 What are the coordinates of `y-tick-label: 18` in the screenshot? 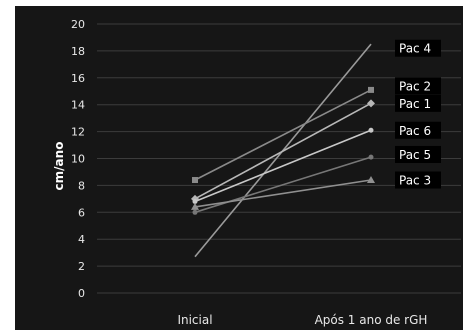 It's located at (78, 51).